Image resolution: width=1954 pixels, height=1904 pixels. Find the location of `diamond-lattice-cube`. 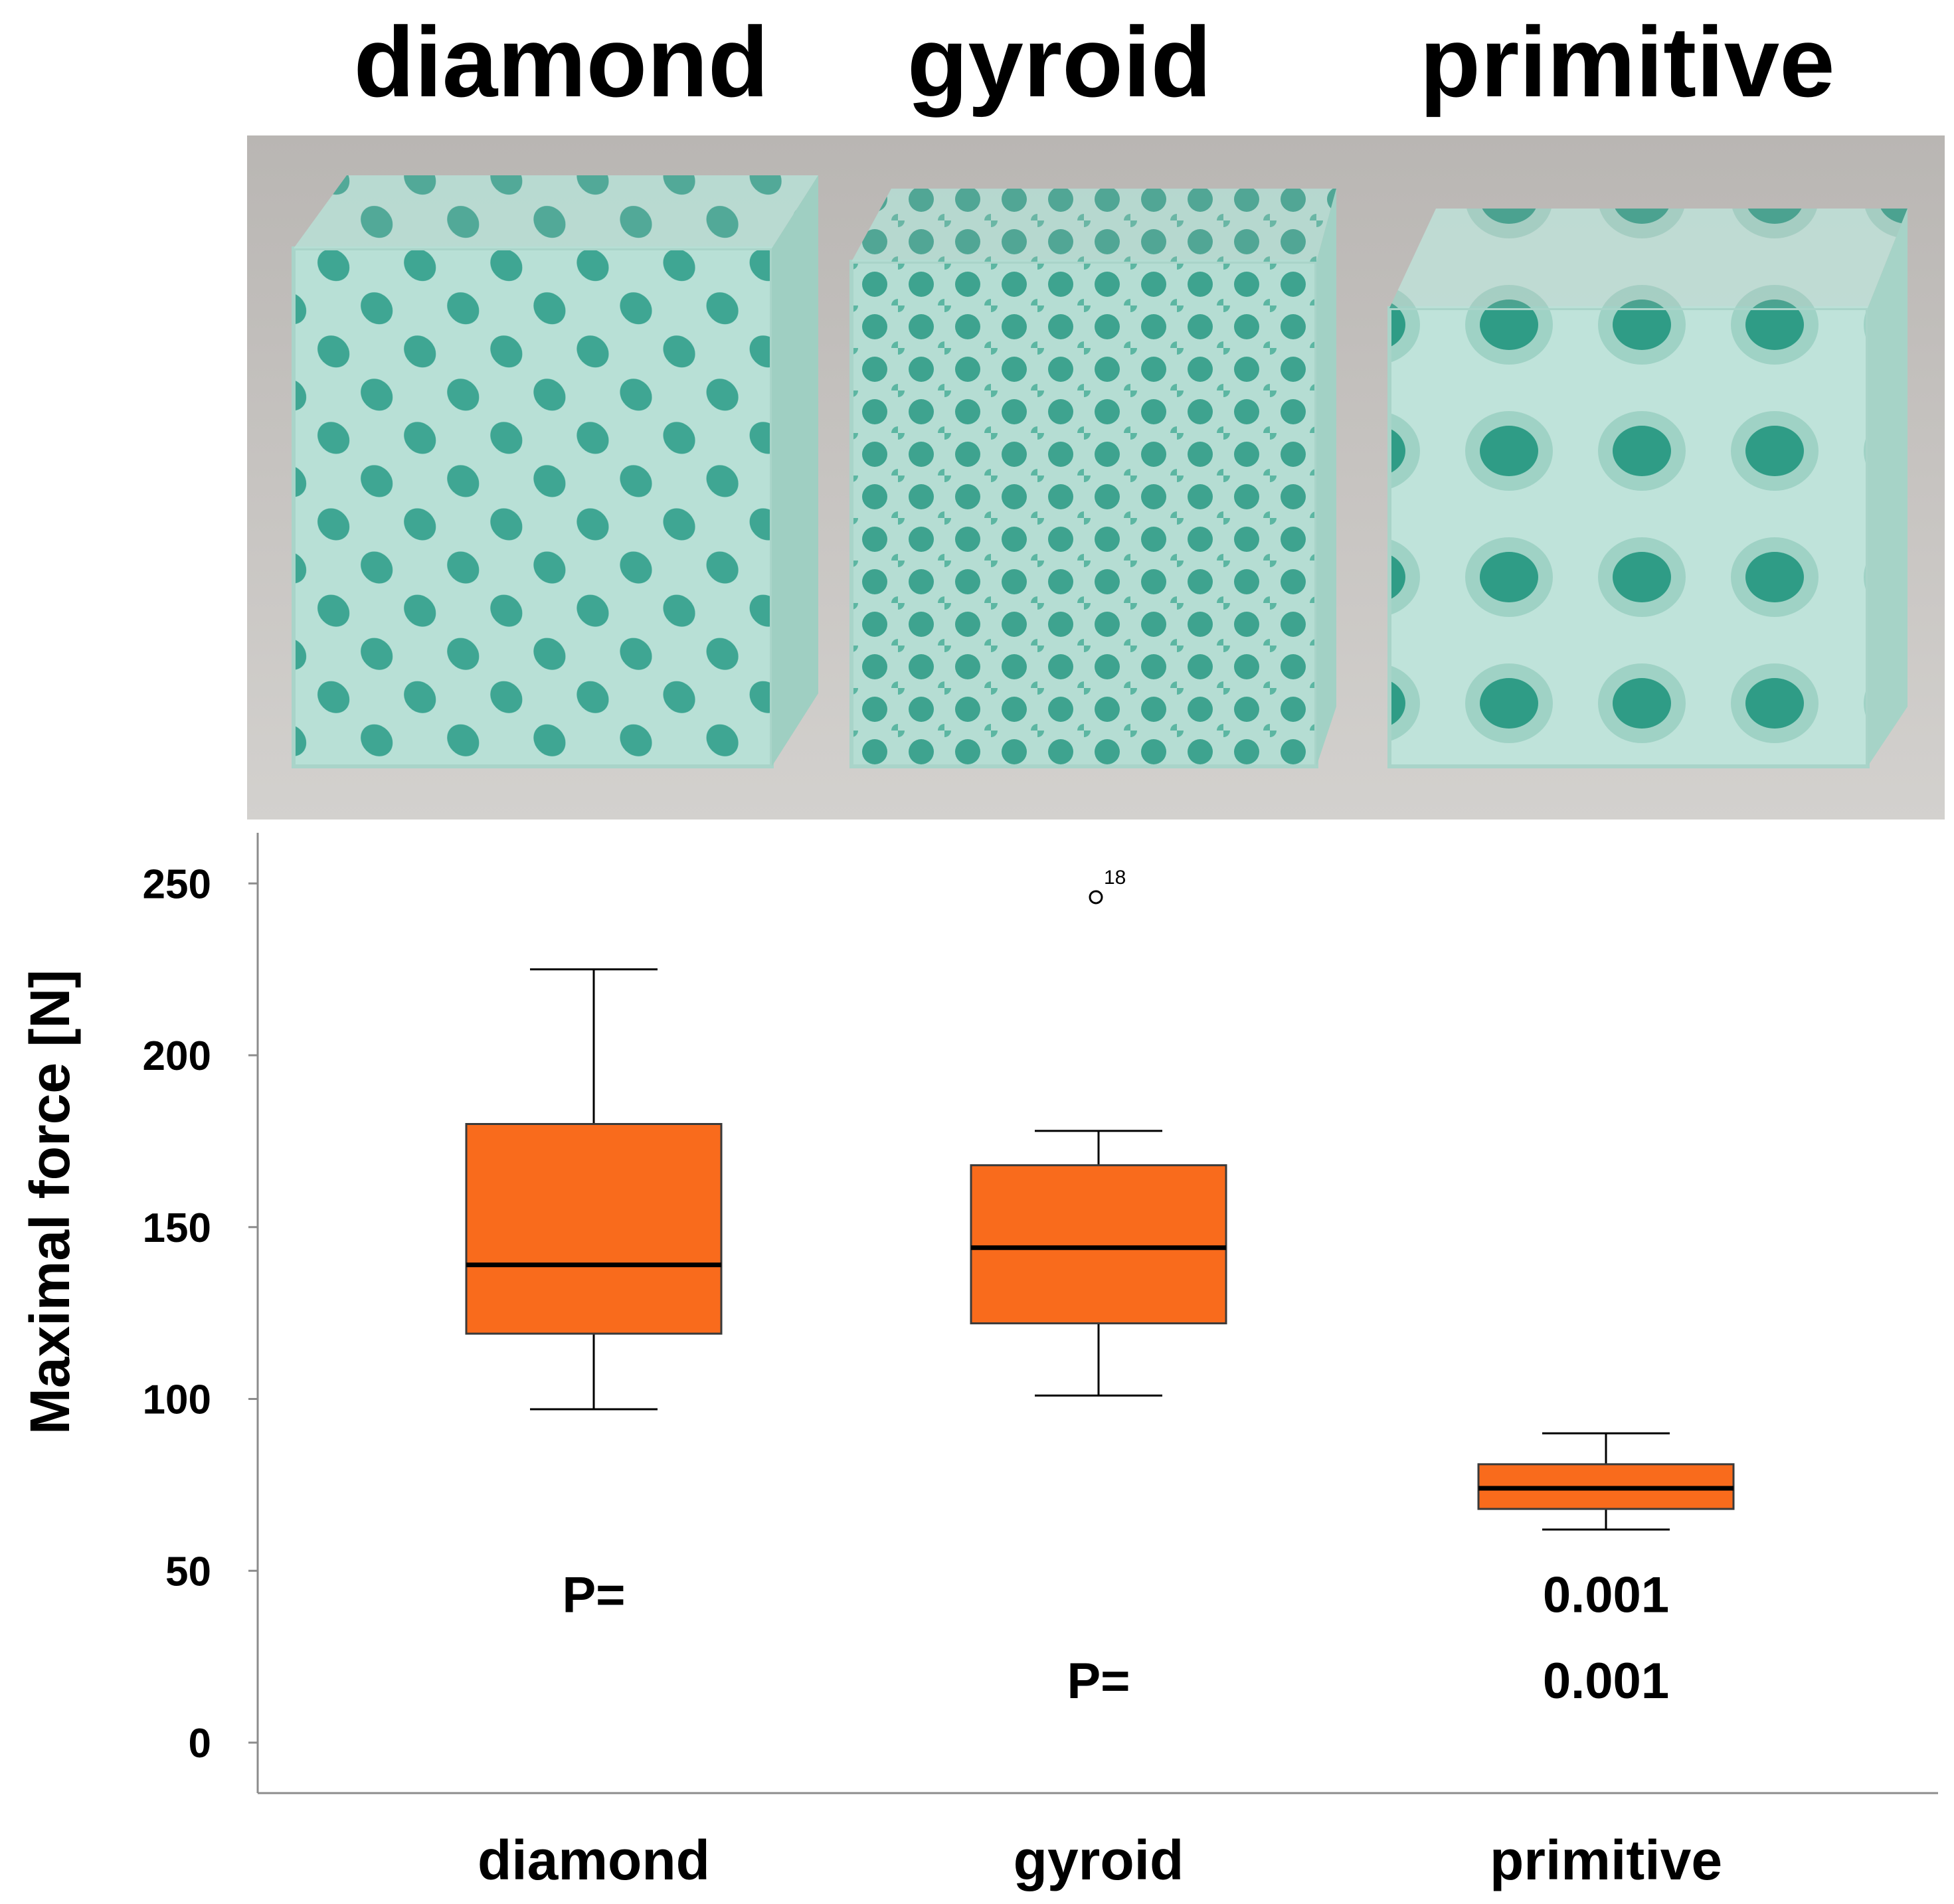

diamond-lattice-cube is located at coordinates (555, 472).